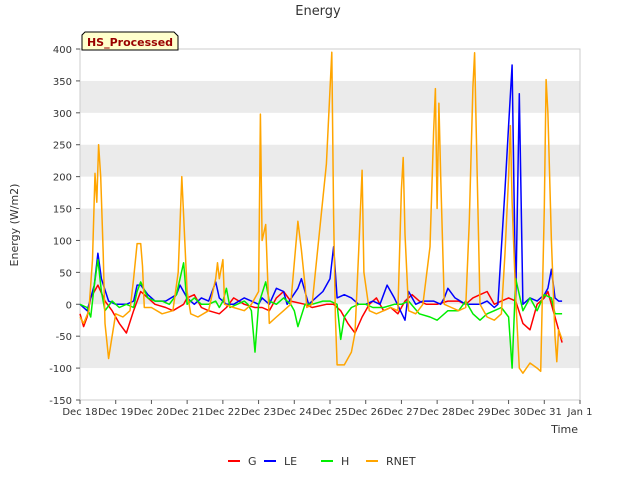  I want to click on y-tick-label: -100, so click(60, 369).